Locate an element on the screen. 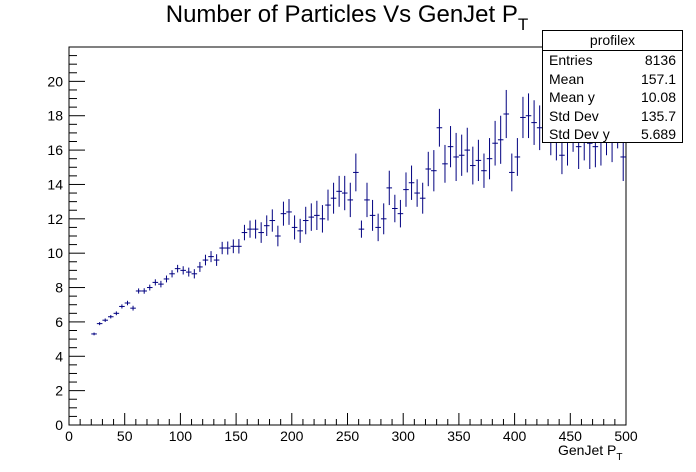 The image size is (696, 472). x-axis-label: GenJet PT is located at coordinates (590, 452).